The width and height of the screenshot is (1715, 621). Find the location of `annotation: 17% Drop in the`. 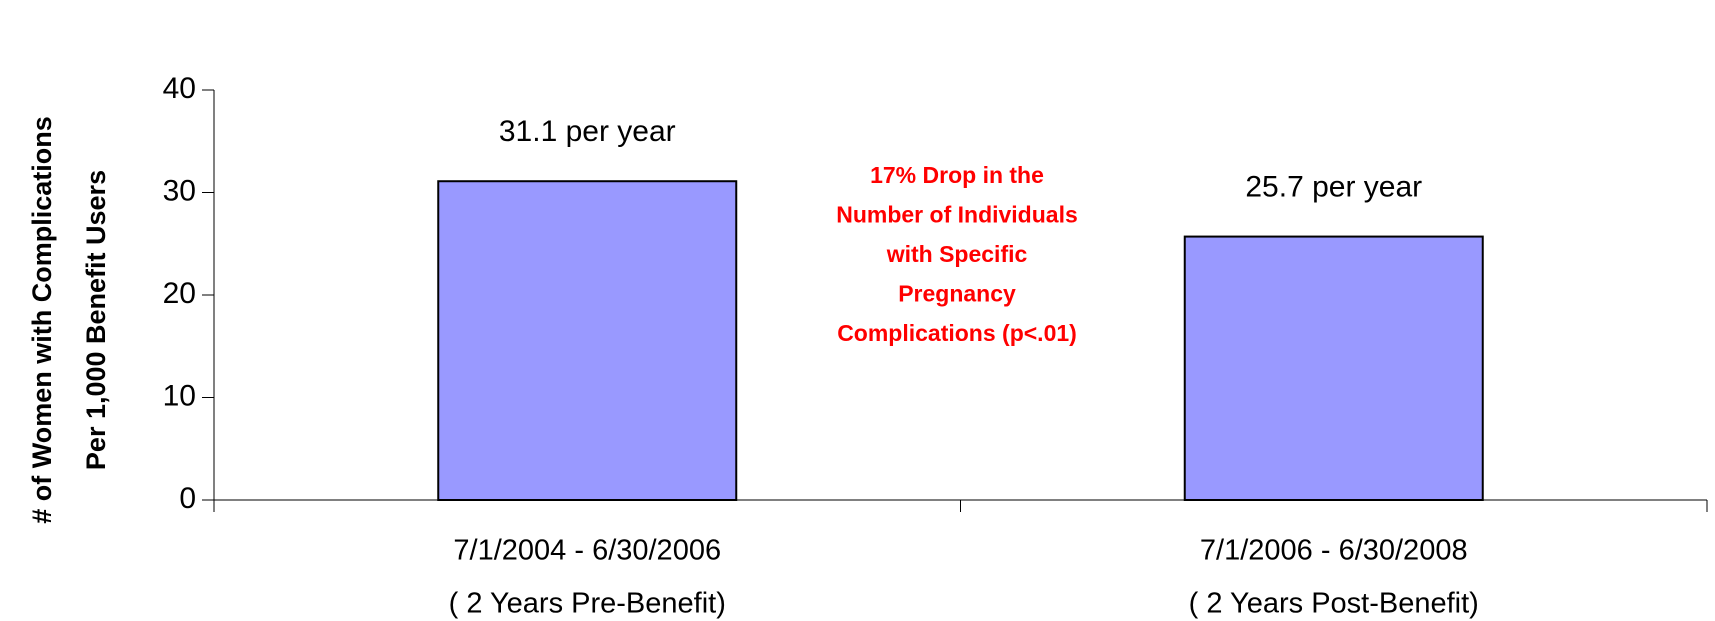

annotation: 17% Drop in the is located at coordinates (957, 175).